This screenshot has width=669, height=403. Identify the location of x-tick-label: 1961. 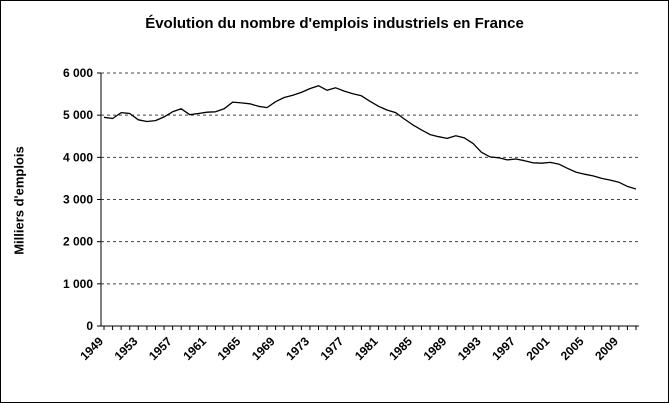
(194, 348).